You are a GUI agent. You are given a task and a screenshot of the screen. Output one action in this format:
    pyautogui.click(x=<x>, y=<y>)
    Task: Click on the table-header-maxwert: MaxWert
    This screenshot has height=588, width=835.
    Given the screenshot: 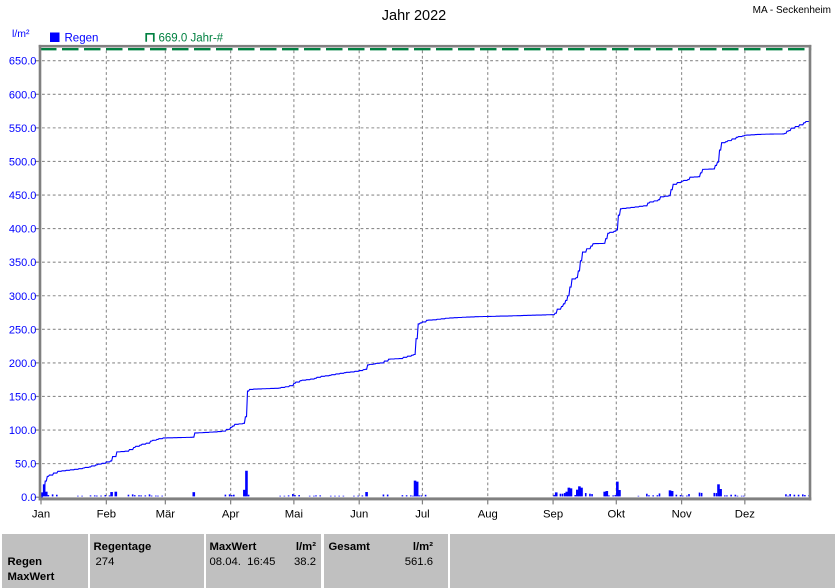 What is the action you would take?
    pyautogui.click(x=233, y=547)
    